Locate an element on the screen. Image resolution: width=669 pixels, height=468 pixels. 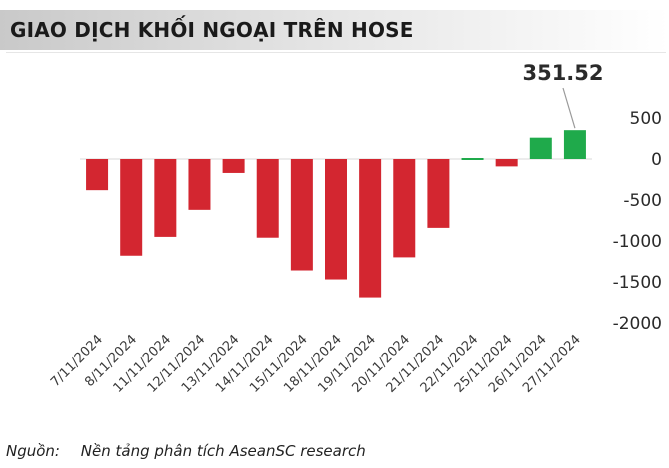
y-tick-label: -1000 is located at coordinates (637, 242).